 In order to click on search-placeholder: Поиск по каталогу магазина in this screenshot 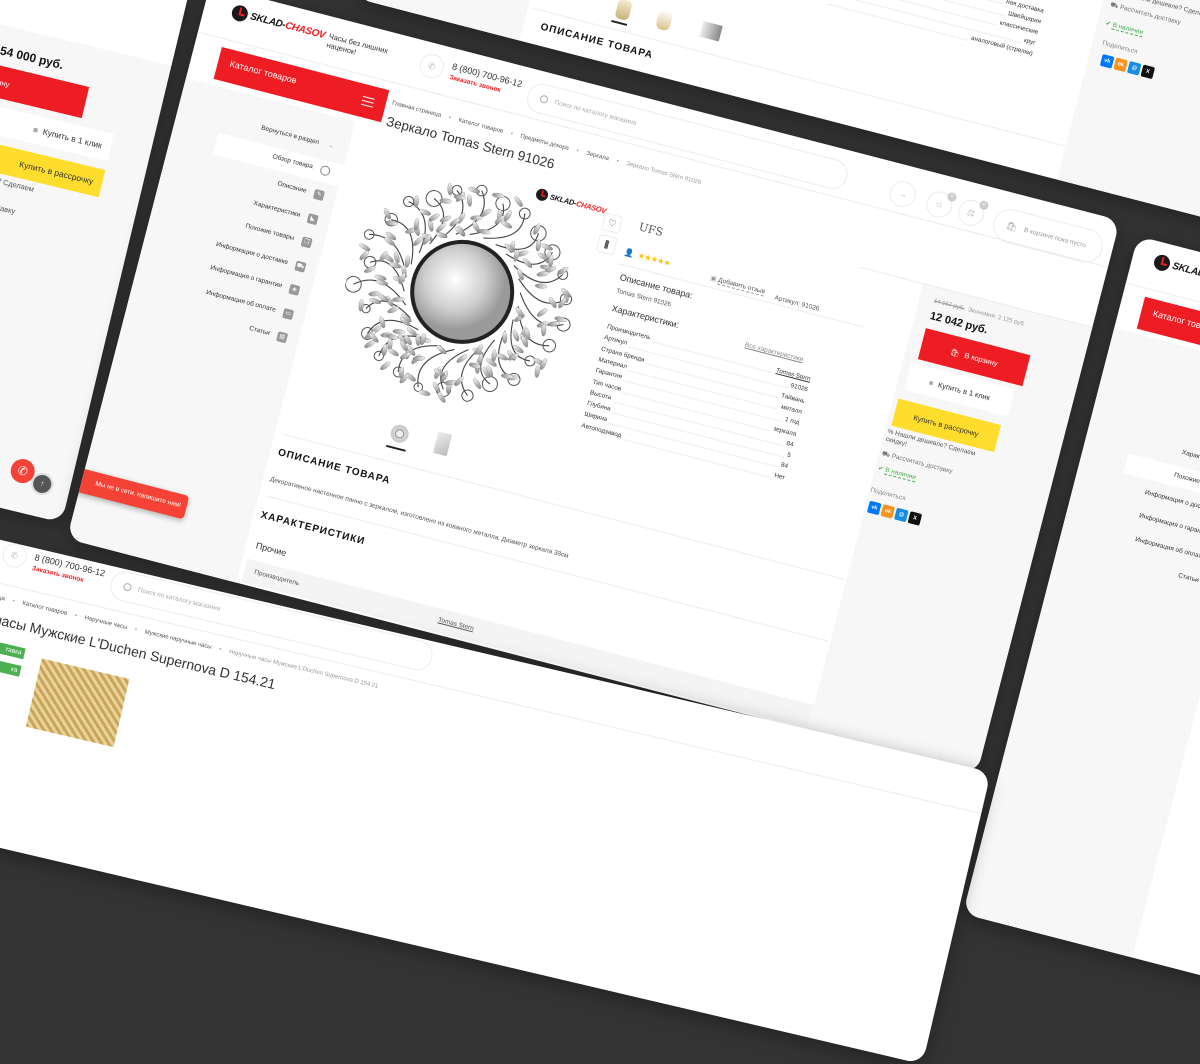, I will do `click(595, 112)`.